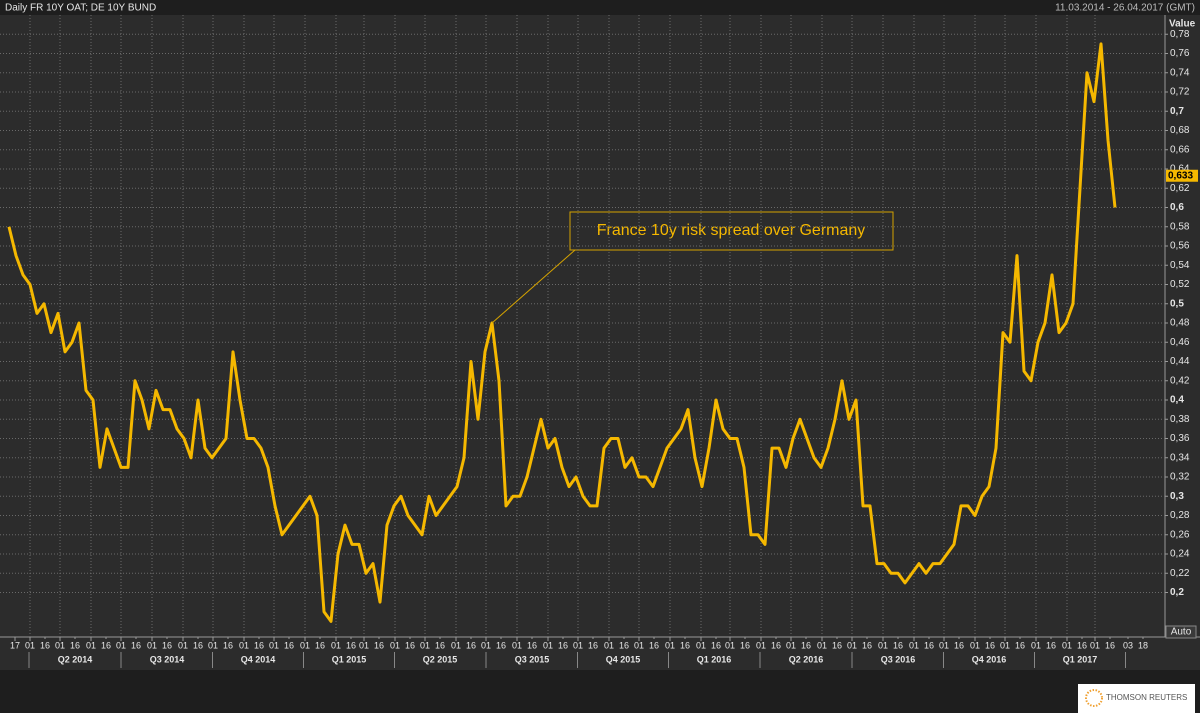 This screenshot has width=1200, height=713. Describe the element at coordinates (349, 659) in the screenshot. I see `quarter-label: Q1 2015` at that location.